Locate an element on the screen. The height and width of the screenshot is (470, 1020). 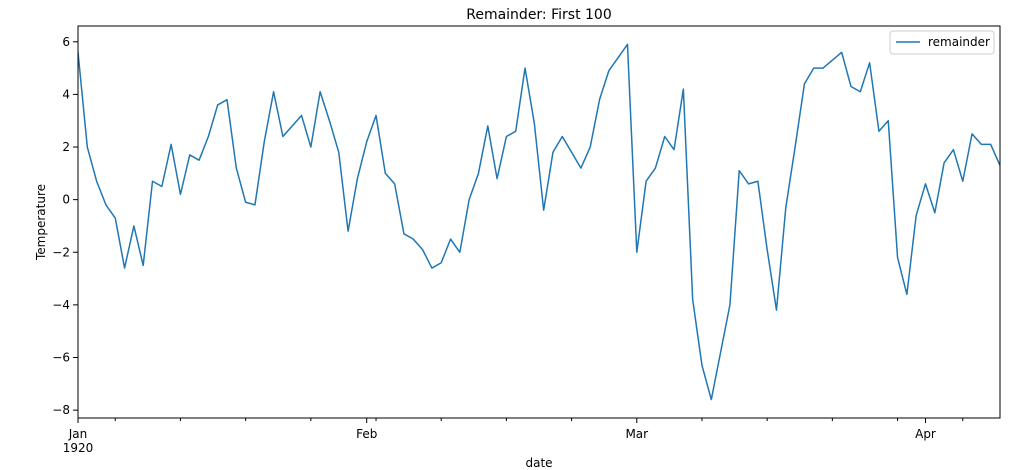
x-tick-label: Jan is located at coordinates (78, 434).